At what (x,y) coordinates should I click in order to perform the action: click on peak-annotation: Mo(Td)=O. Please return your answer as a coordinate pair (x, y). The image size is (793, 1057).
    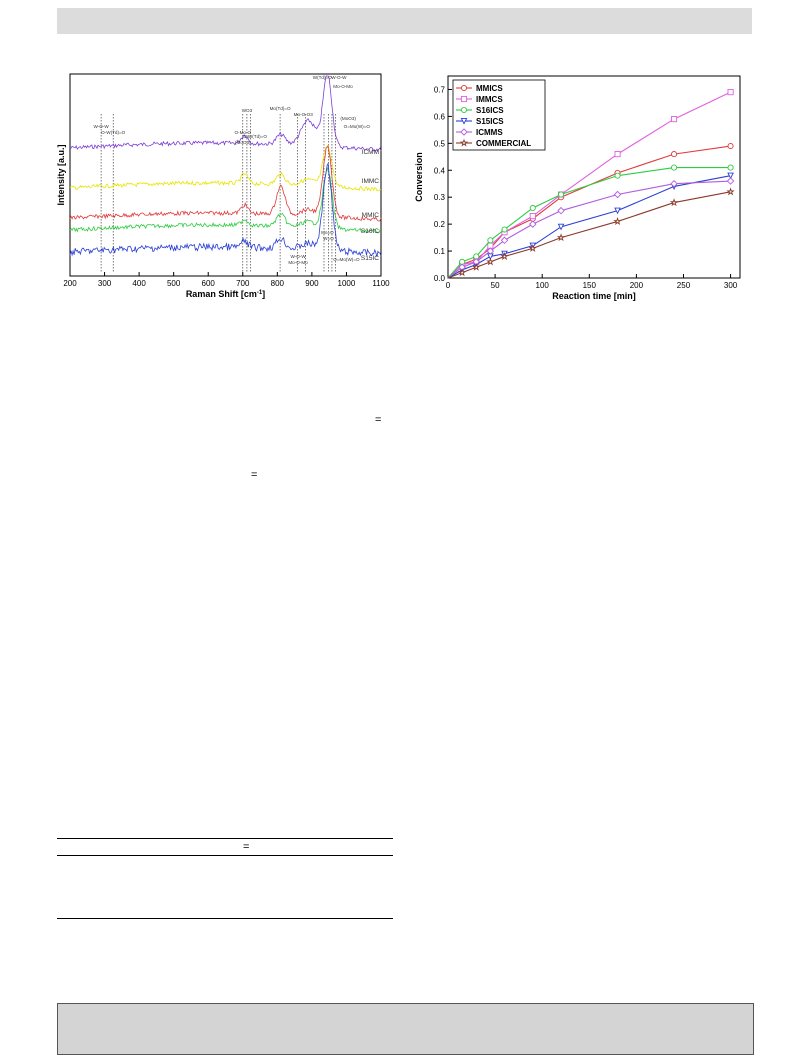
    Looking at the image, I should click on (280, 108).